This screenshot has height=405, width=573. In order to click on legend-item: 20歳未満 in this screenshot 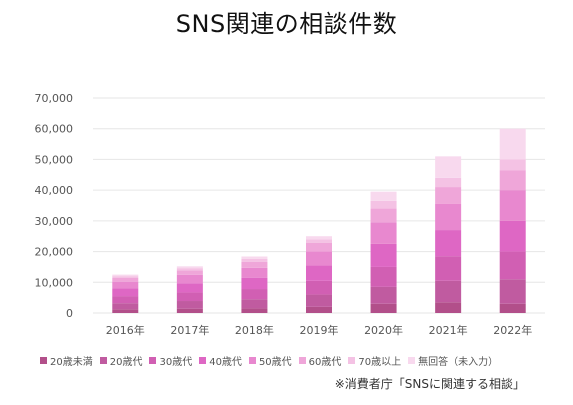, I will do `click(66, 360)`.